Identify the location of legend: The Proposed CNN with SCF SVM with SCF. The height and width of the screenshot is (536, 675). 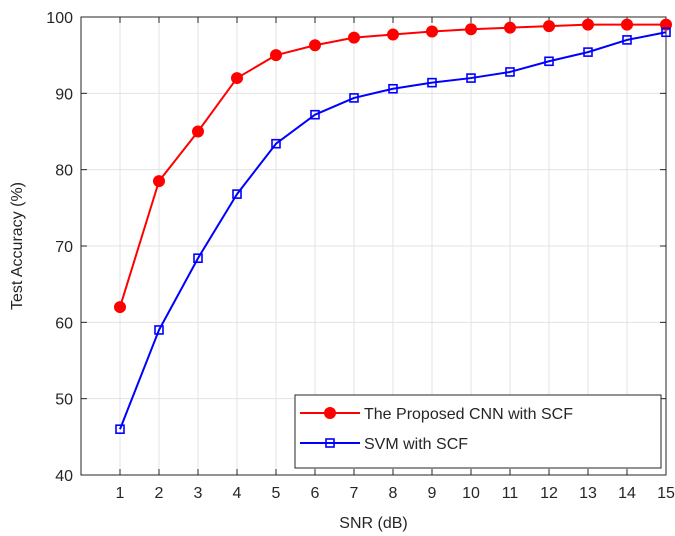
(478, 431).